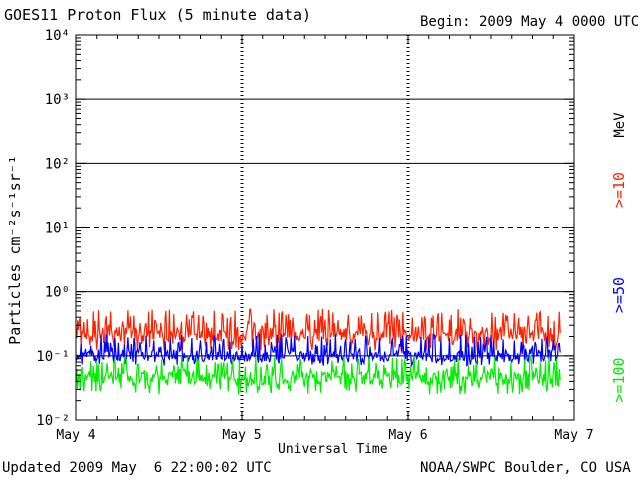 The width and height of the screenshot is (640, 480). I want to click on y-tick-label: 10⁻¹, so click(53, 357).